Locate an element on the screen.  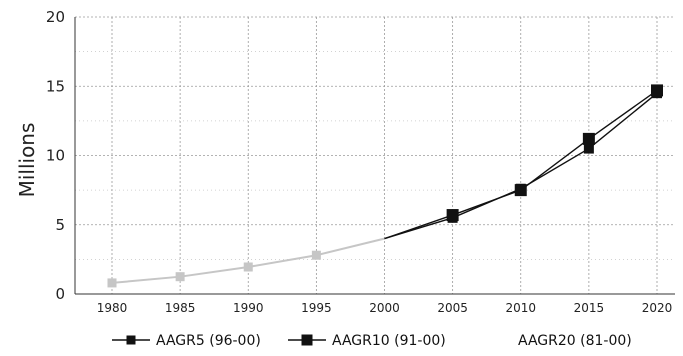
y-tick-label: 5 is located at coordinates (60, 225).